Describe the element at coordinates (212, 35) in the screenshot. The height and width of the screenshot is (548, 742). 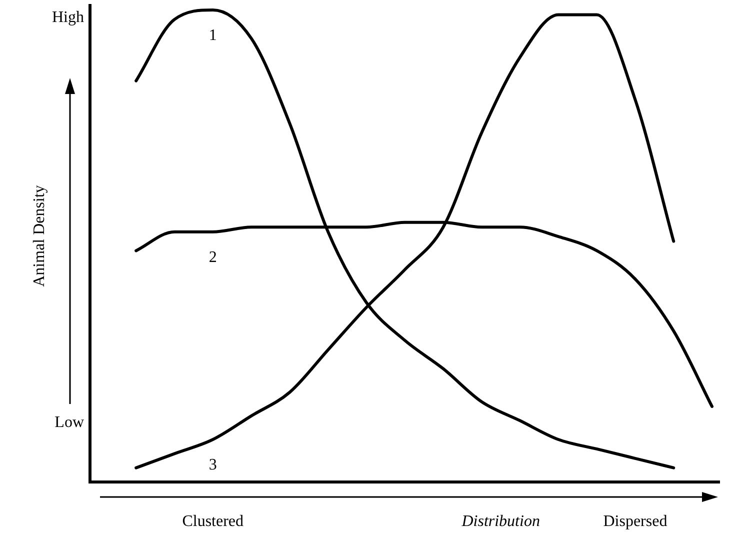
I see `series-label: 1` at that location.